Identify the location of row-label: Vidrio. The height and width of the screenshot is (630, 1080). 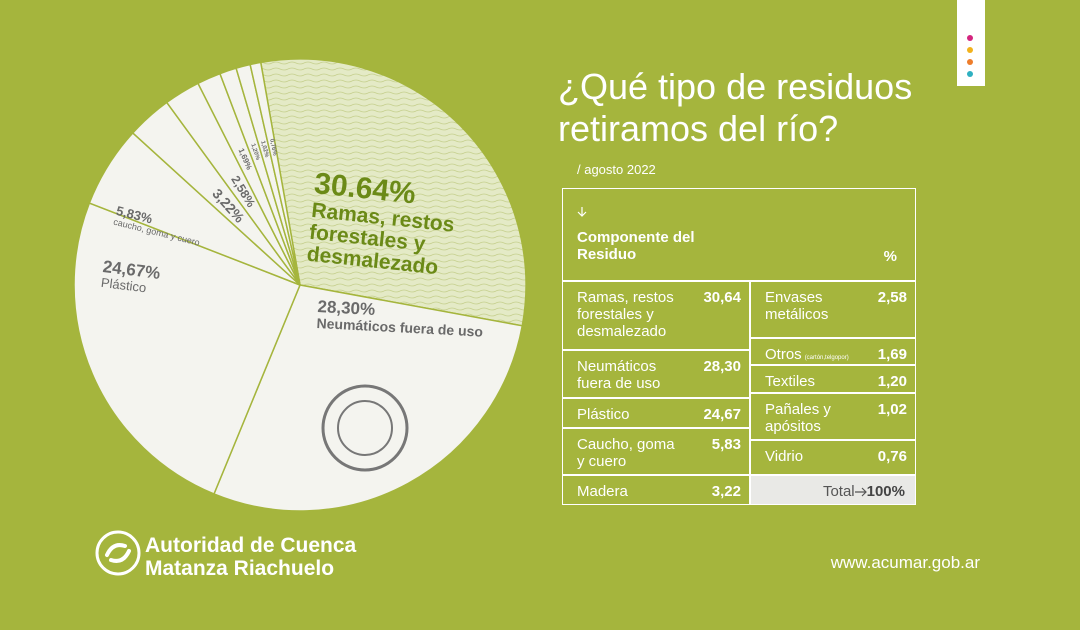
(812, 456).